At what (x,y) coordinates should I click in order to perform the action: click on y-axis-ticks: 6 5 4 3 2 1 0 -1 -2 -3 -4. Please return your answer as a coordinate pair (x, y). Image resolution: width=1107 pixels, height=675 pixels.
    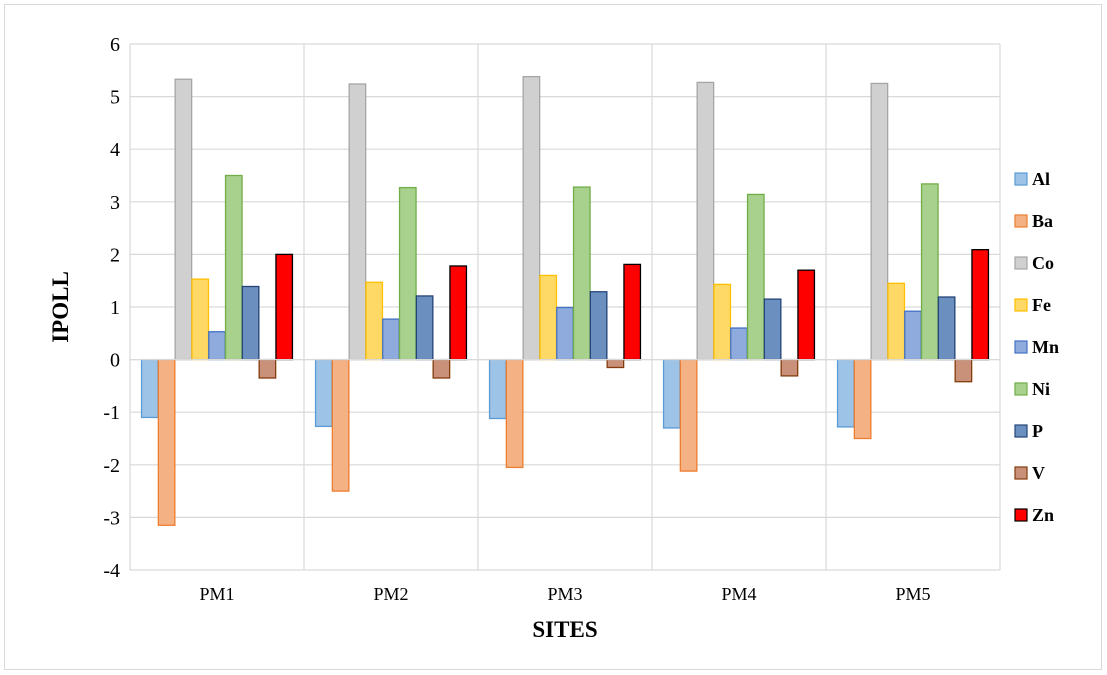
    Looking at the image, I should click on (111, 308).